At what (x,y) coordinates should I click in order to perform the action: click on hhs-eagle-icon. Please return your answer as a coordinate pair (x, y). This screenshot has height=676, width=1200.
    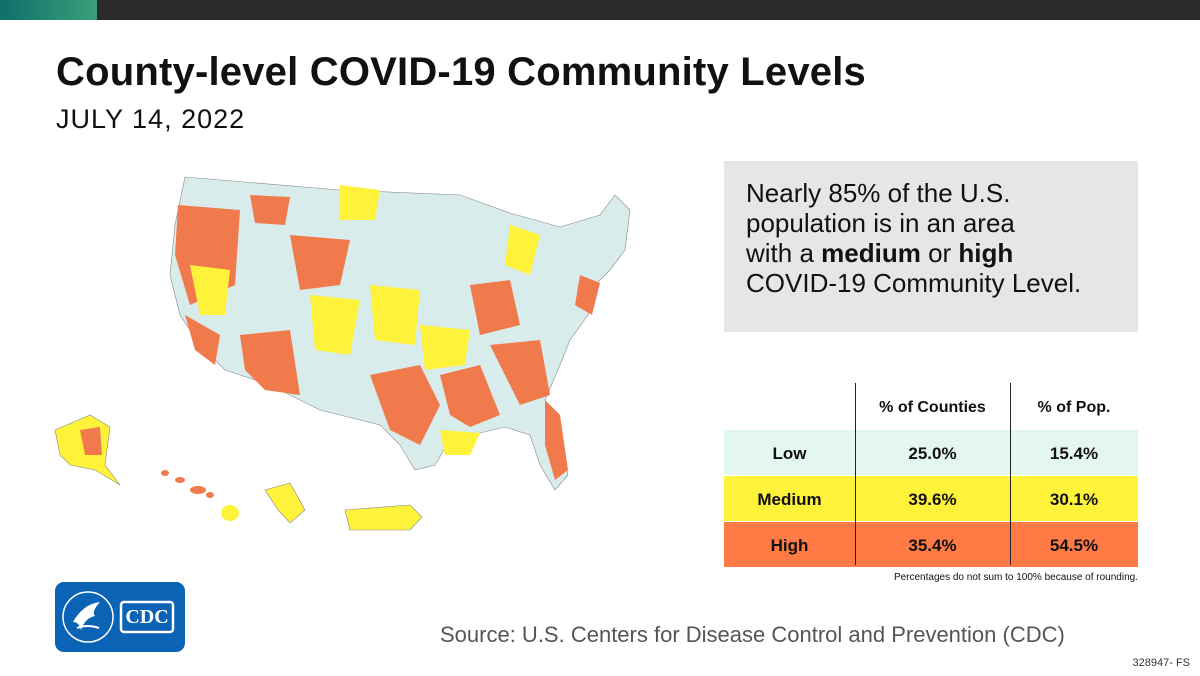
    Looking at the image, I should click on (118, 617).